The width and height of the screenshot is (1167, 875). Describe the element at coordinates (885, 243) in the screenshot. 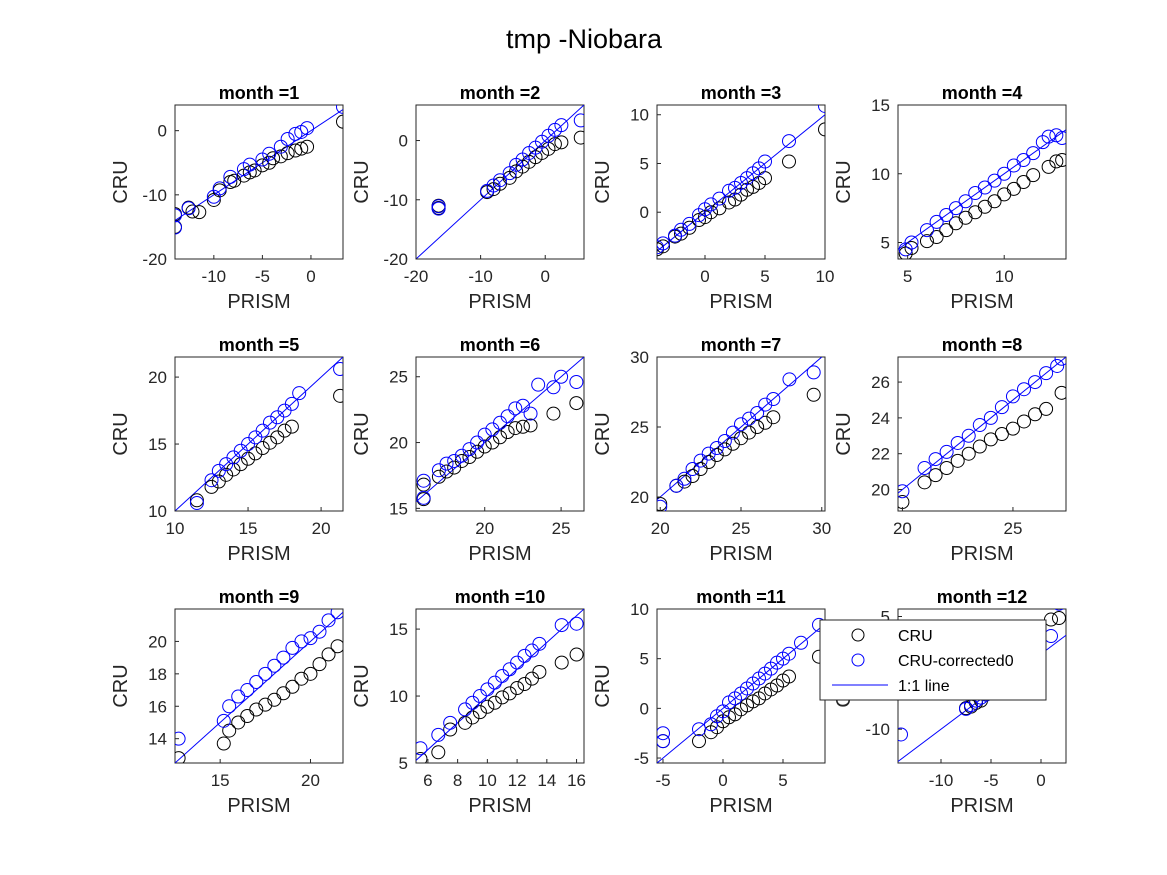

I see `y-tick-label: 5` at that location.